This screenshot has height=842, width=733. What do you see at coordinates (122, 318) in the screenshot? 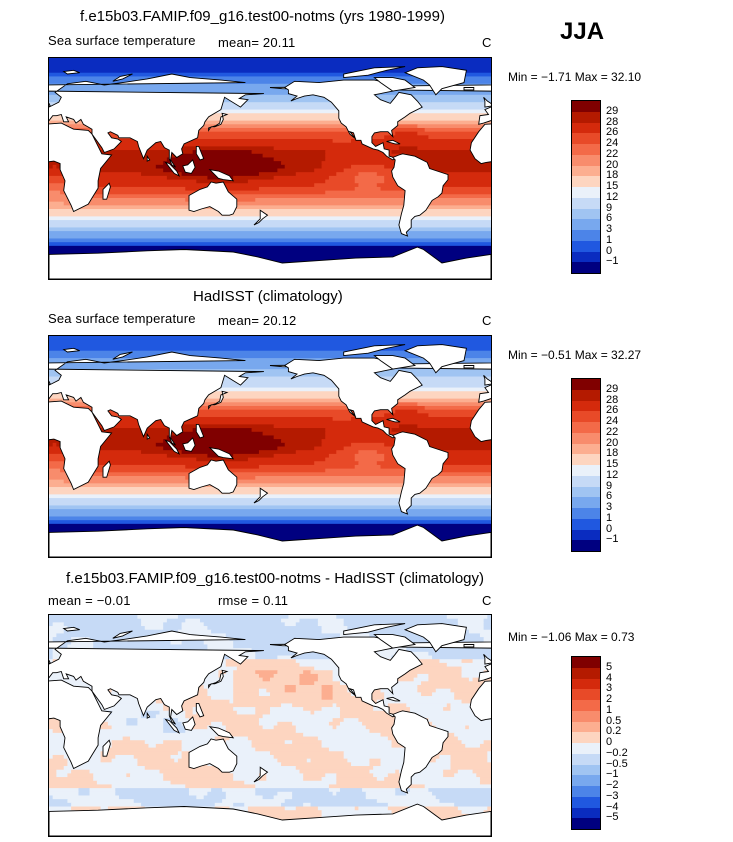
I see `panel2-variable: Sea surface temperature` at bounding box center [122, 318].